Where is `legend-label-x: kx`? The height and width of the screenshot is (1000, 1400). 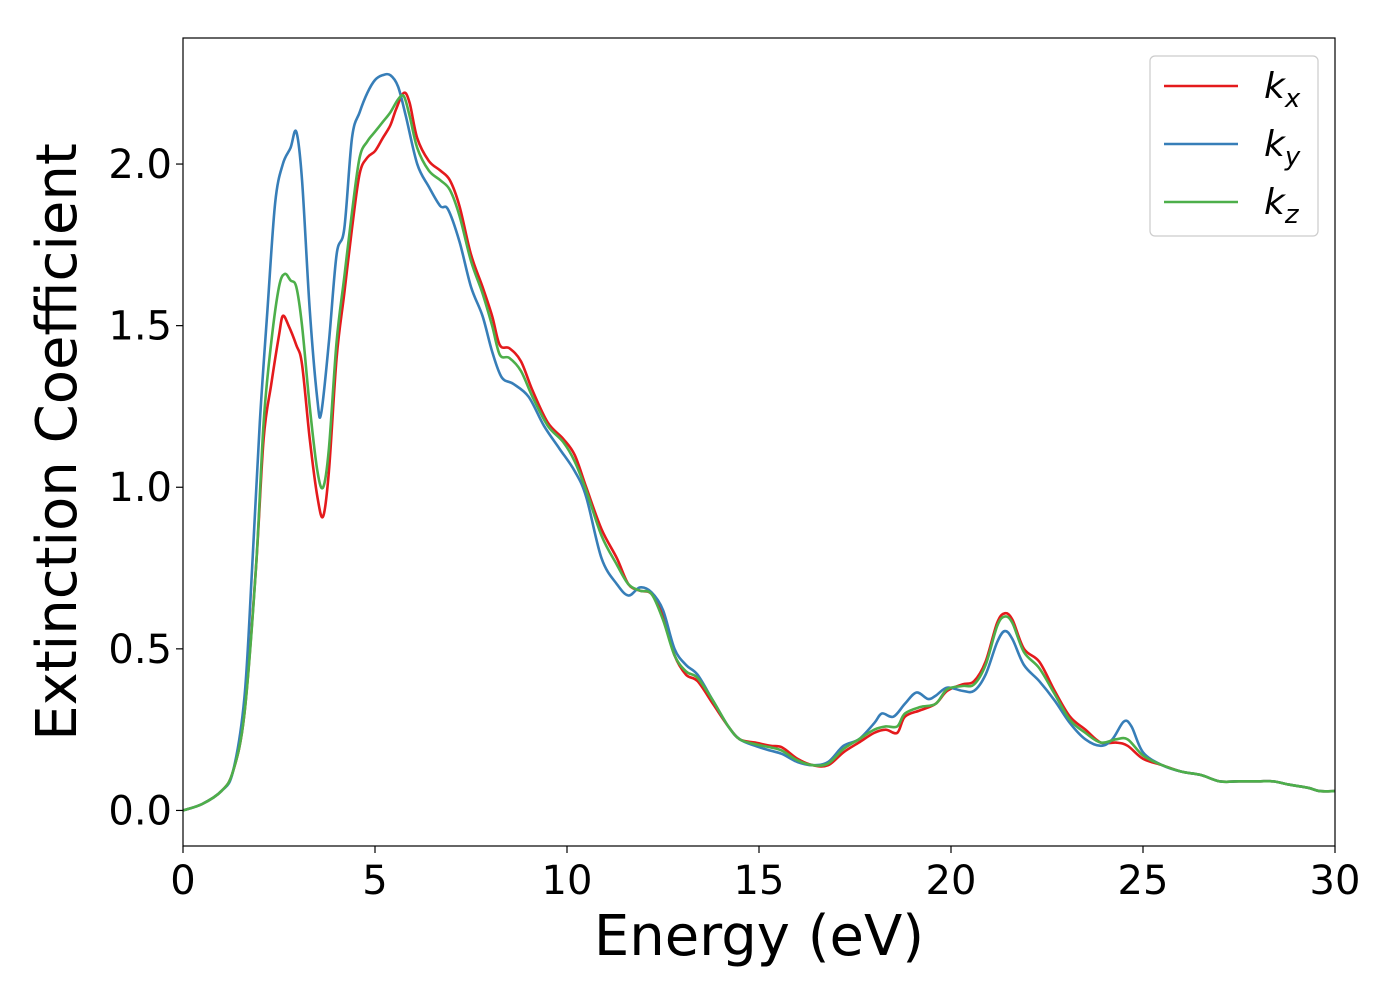
legend-label-x: kx is located at coordinates (1282, 90).